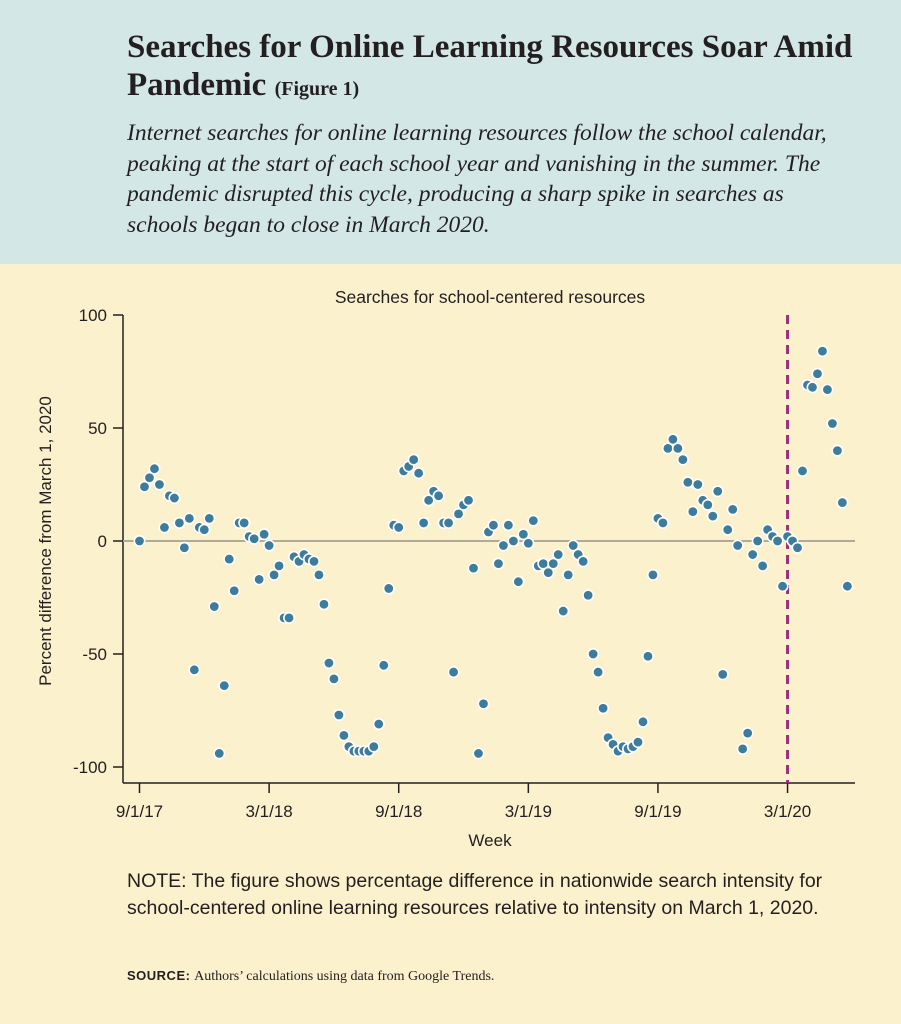 The width and height of the screenshot is (901, 1024). What do you see at coordinates (490, 297) in the screenshot?
I see `chart-title: Searches for school-centered resources` at bounding box center [490, 297].